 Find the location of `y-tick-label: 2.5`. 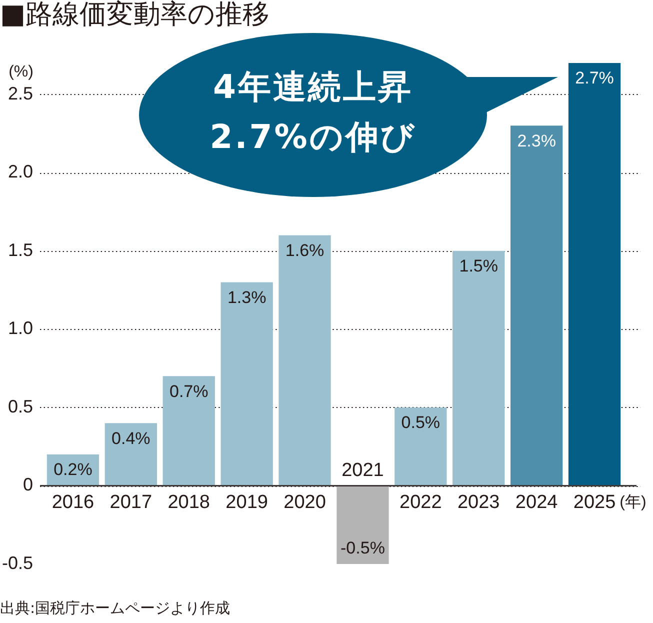

y-tick-label: 2.5 is located at coordinates (20, 93).